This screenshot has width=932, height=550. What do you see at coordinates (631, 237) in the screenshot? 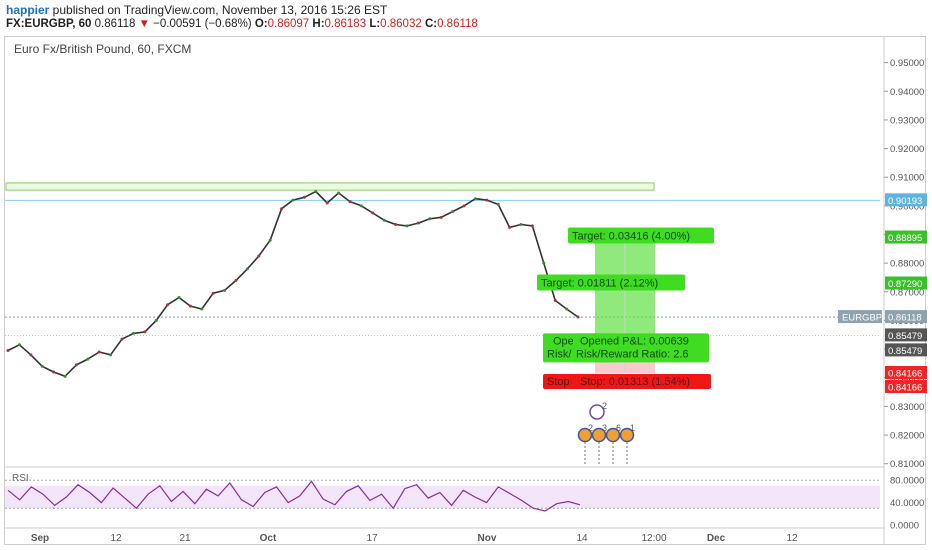
I see `target-far-label: Target: 0.03416 (4.00%)` at bounding box center [631, 237].